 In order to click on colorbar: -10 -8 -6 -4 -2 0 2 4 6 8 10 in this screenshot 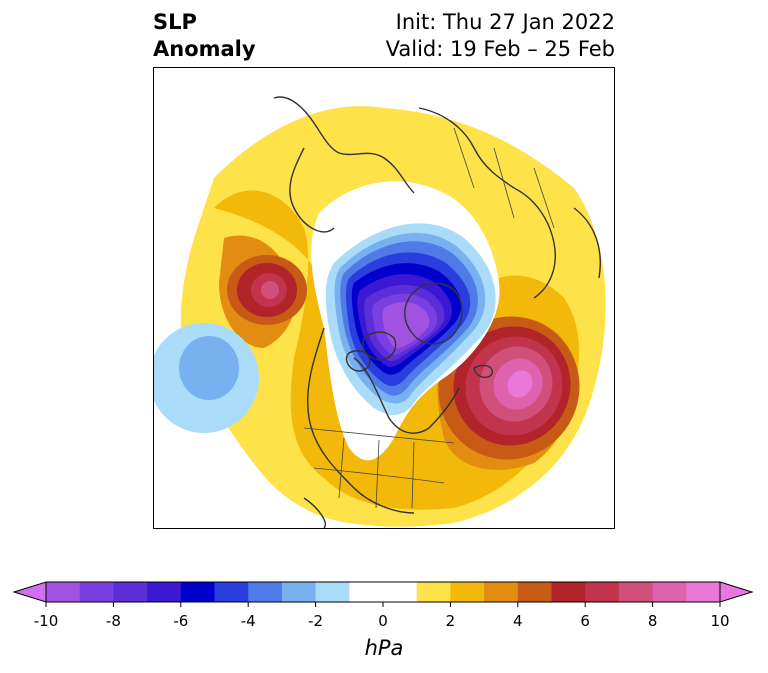, I will do `click(383, 605)`.